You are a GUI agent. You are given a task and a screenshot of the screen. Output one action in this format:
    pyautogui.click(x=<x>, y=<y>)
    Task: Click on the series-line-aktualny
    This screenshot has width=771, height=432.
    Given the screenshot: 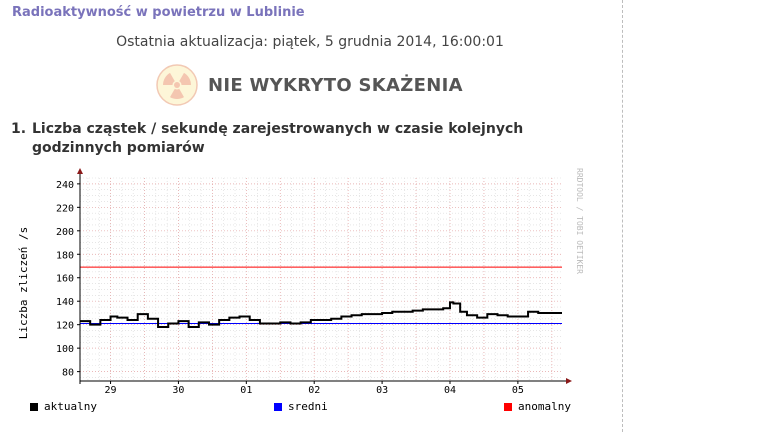 What is the action you would take?
    pyautogui.click(x=321, y=315)
    